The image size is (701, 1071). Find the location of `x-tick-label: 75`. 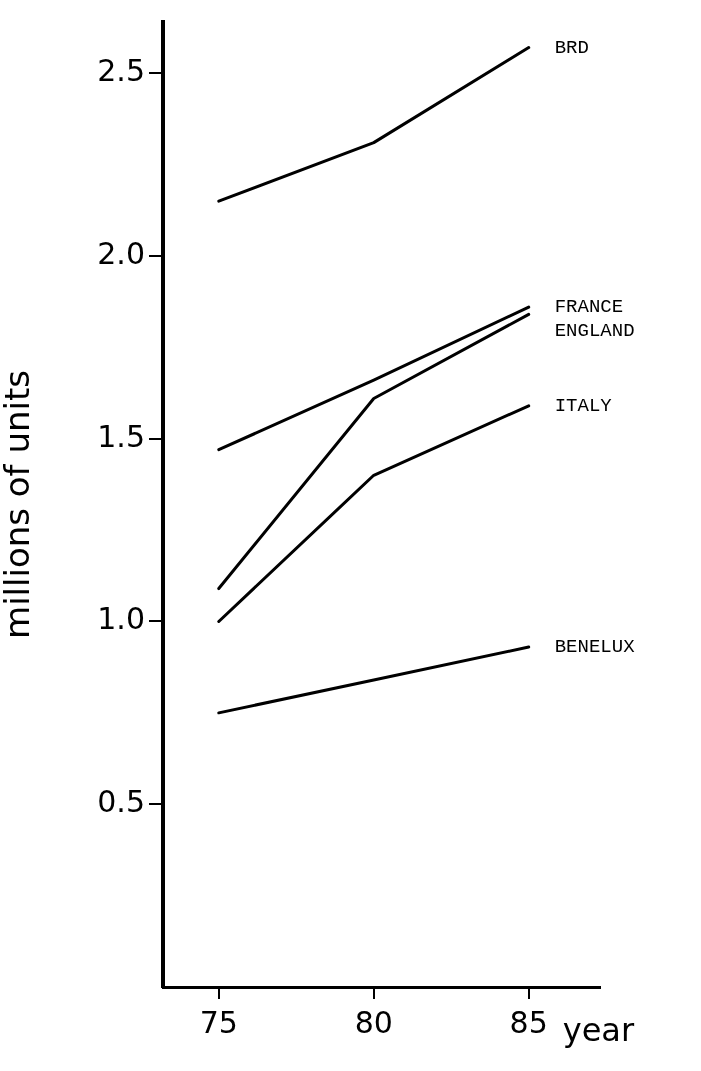

x-tick-label: 75 is located at coordinates (218, 1022).